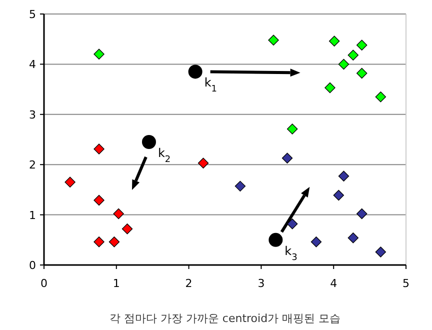  What do you see at coordinates (32, 65) in the screenshot?
I see `y-tick-label: 4` at bounding box center [32, 65].